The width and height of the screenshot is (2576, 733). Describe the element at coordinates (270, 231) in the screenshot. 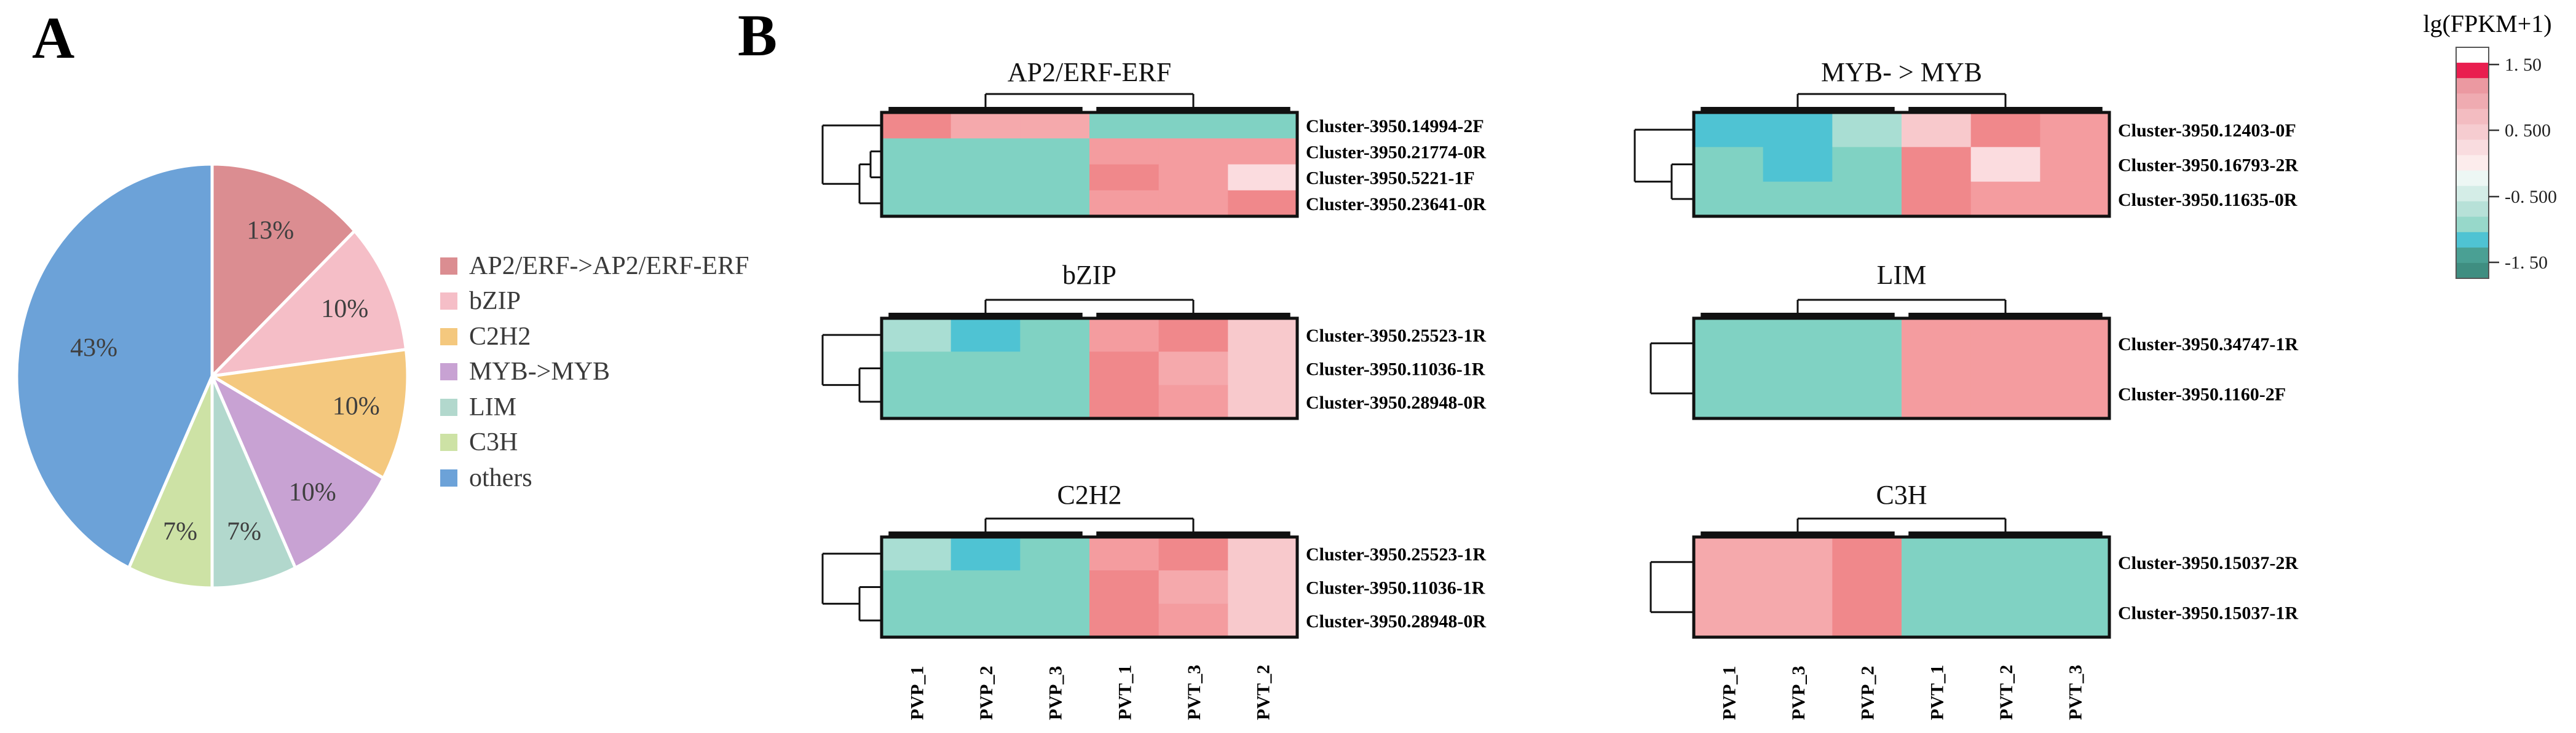

I see `pie-slice-percentage: 13%` at that location.